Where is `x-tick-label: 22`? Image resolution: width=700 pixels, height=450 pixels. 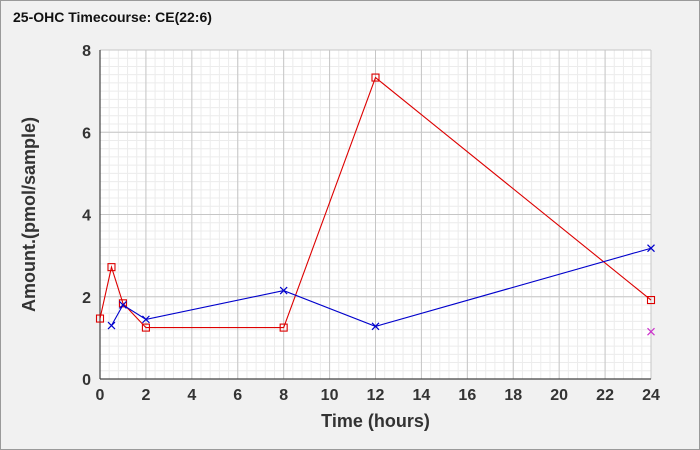
x-tick-label: 22 is located at coordinates (605, 395).